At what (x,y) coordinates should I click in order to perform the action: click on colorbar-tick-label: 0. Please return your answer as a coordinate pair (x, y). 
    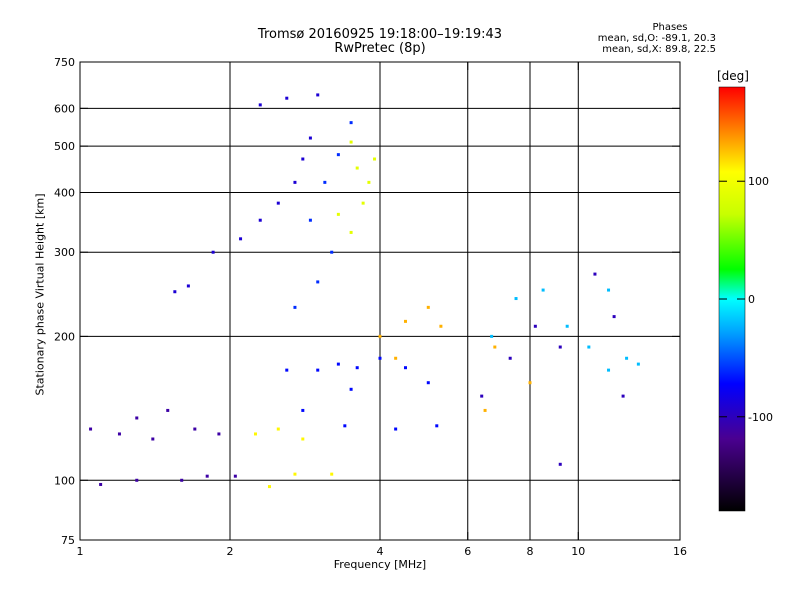
    Looking at the image, I should click on (751, 299).